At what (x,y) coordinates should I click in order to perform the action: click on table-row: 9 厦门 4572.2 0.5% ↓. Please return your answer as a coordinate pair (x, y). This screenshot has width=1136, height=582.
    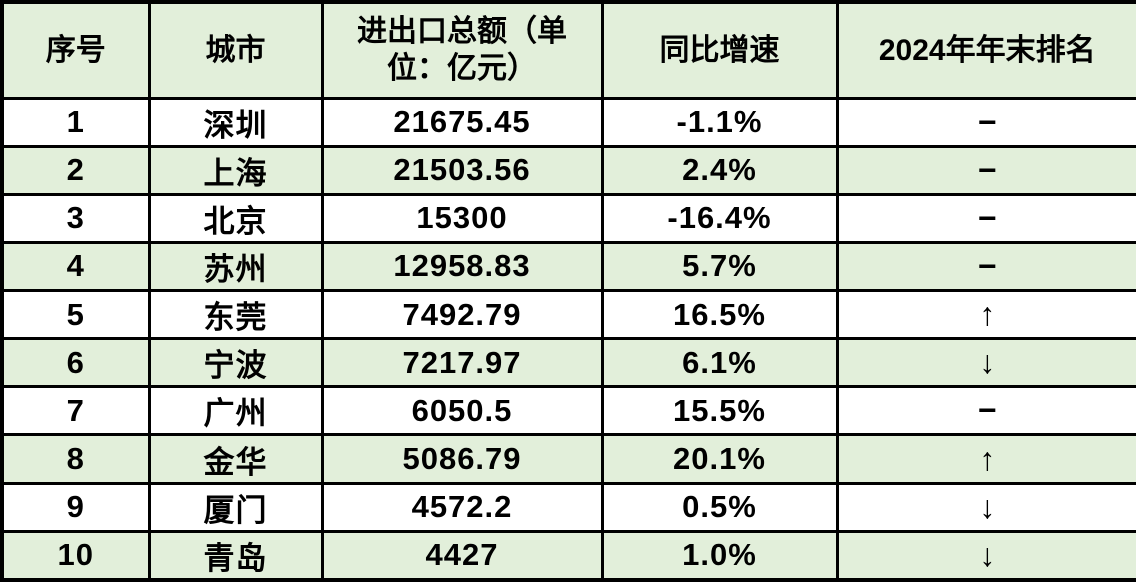
    Looking at the image, I should click on (568, 507).